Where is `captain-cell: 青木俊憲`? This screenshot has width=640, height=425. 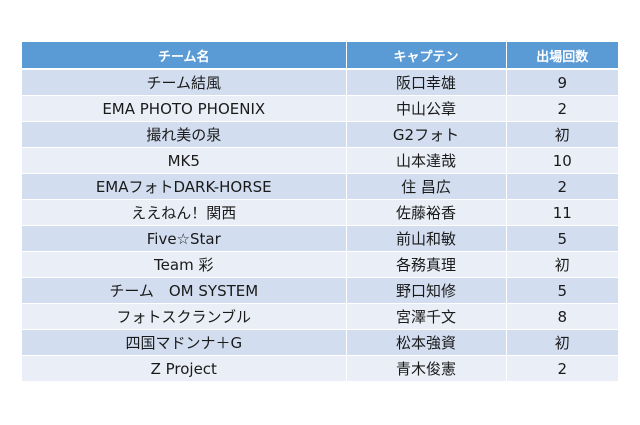
captain-cell: 青木俊憲 is located at coordinates (426, 368).